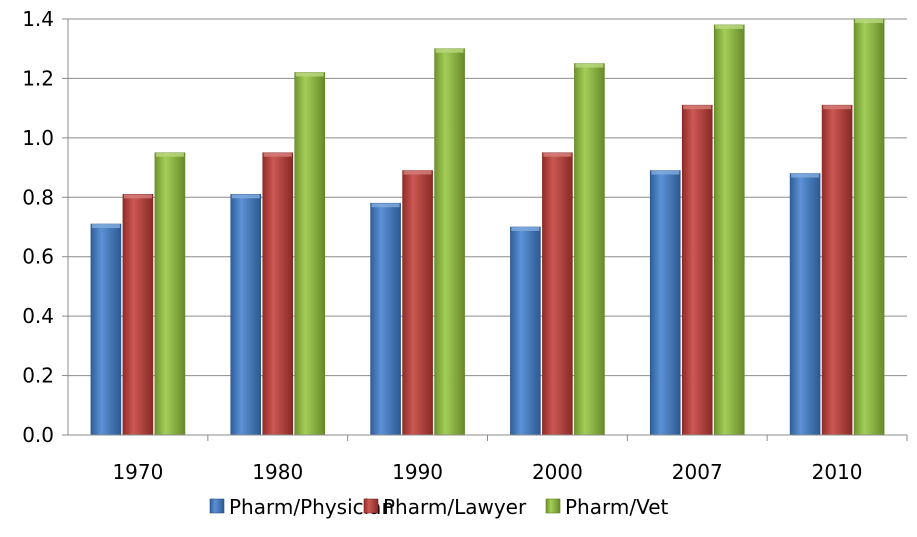  I want to click on bar-pharm-lawyer-1970, so click(138, 315).